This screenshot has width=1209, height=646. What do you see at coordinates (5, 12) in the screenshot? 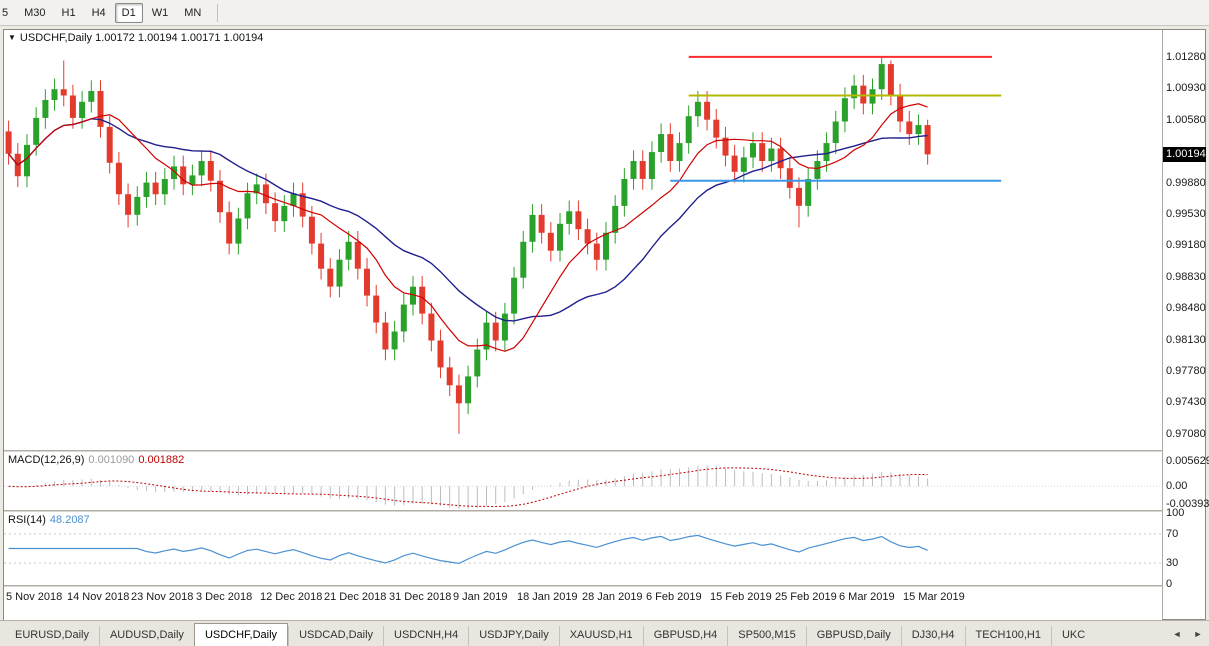
I see `timeframe-button-5: 5` at bounding box center [5, 12].